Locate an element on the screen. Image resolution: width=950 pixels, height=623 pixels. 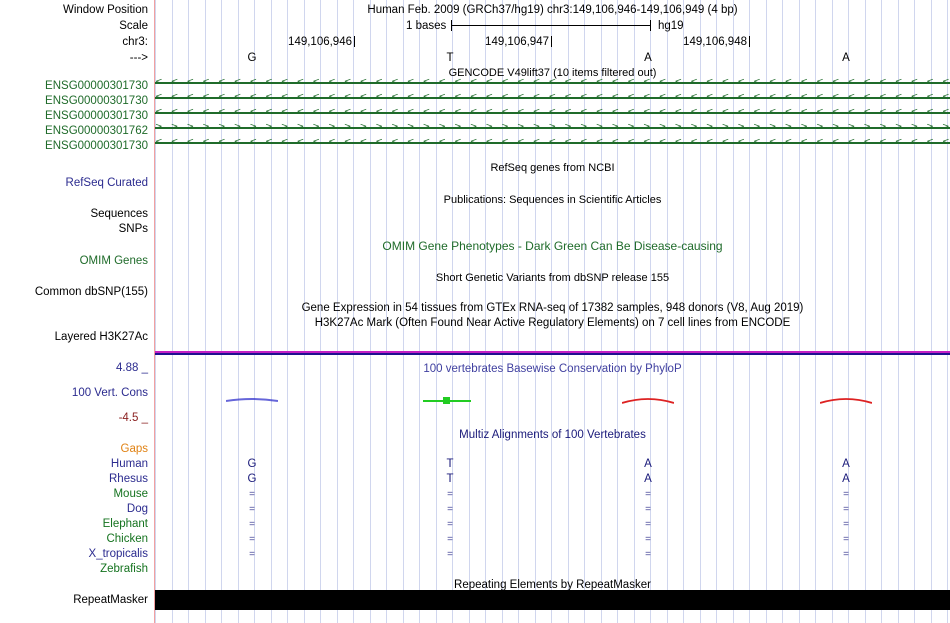
multiz-species-label: Elephant is located at coordinates (125, 524).